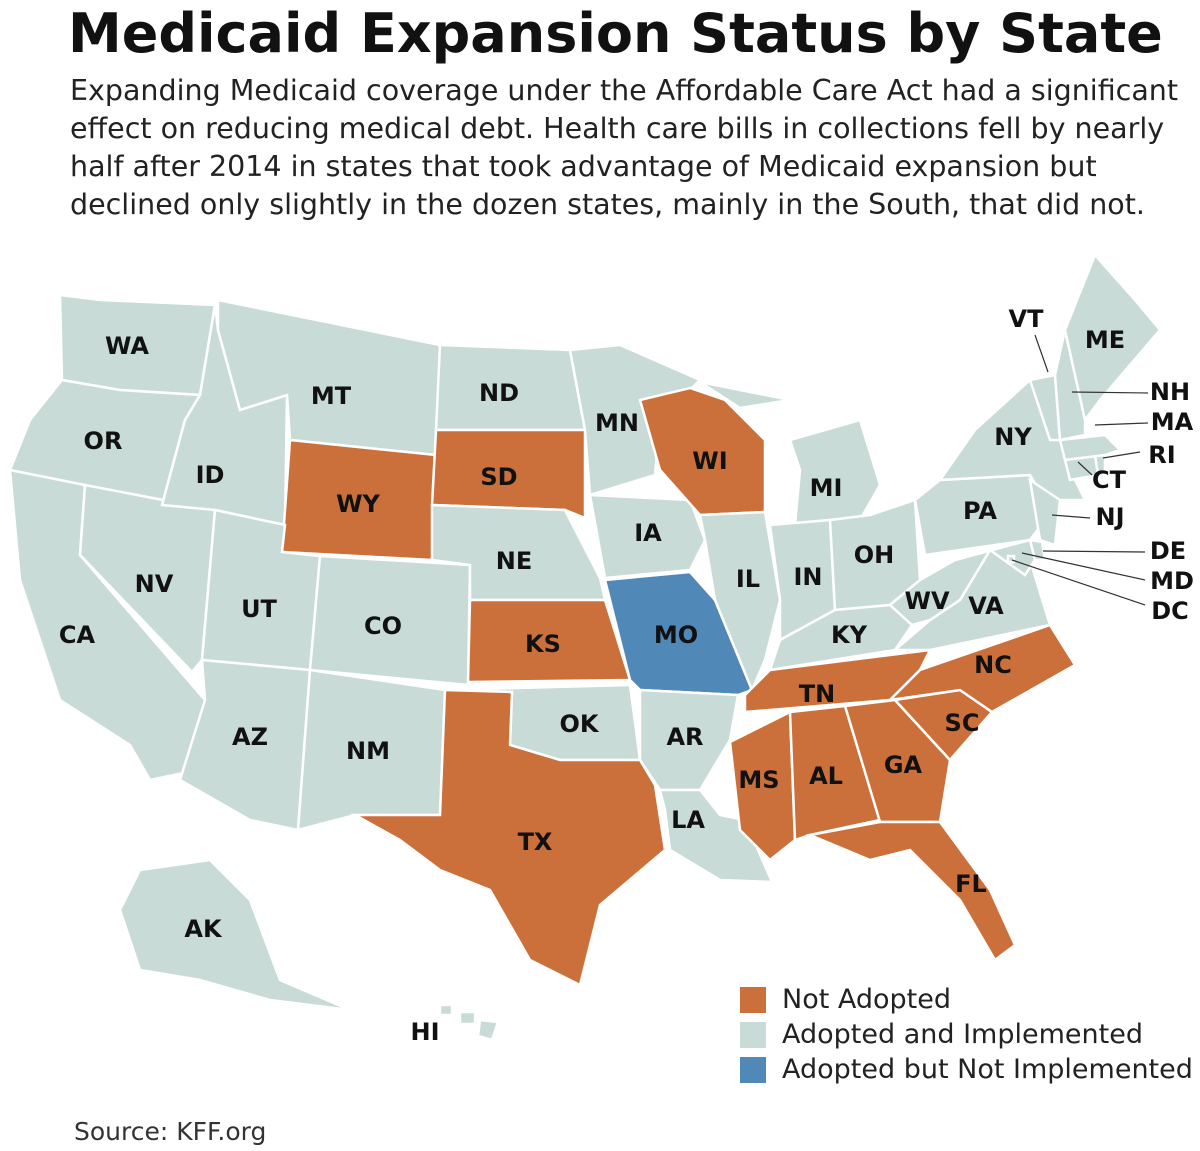 This screenshot has height=1151, width=1200. What do you see at coordinates (807, 577) in the screenshot?
I see `state-label-in: IN` at bounding box center [807, 577].